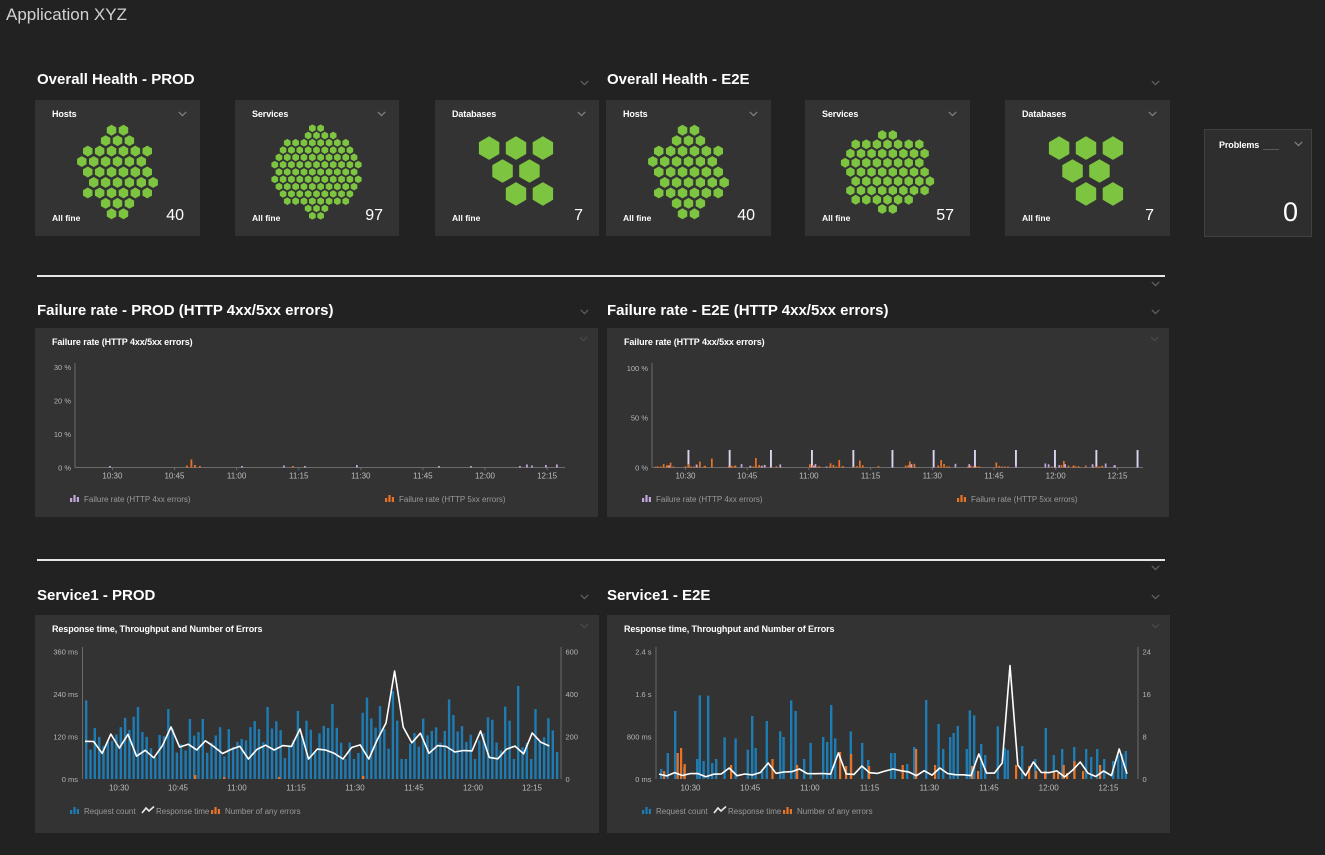 The image size is (1325, 855). Describe the element at coordinates (62, 434) in the screenshot. I see `svg-text: 10 %` at that location.